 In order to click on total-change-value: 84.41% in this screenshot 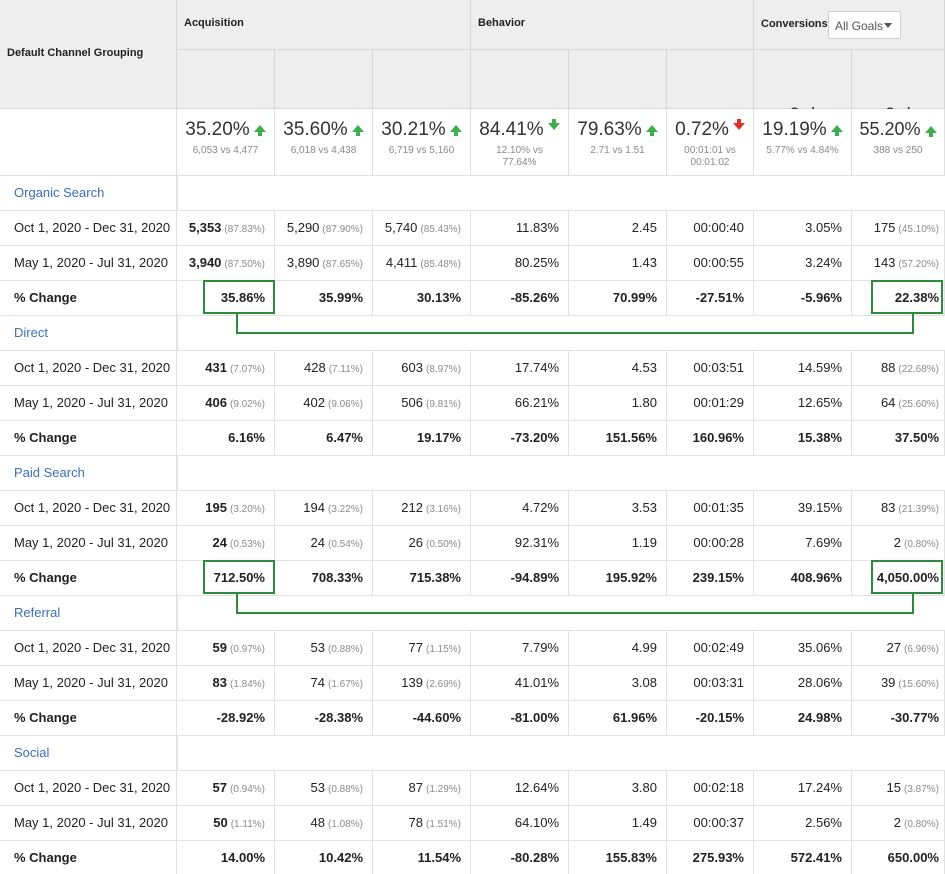, I will do `click(519, 130)`.